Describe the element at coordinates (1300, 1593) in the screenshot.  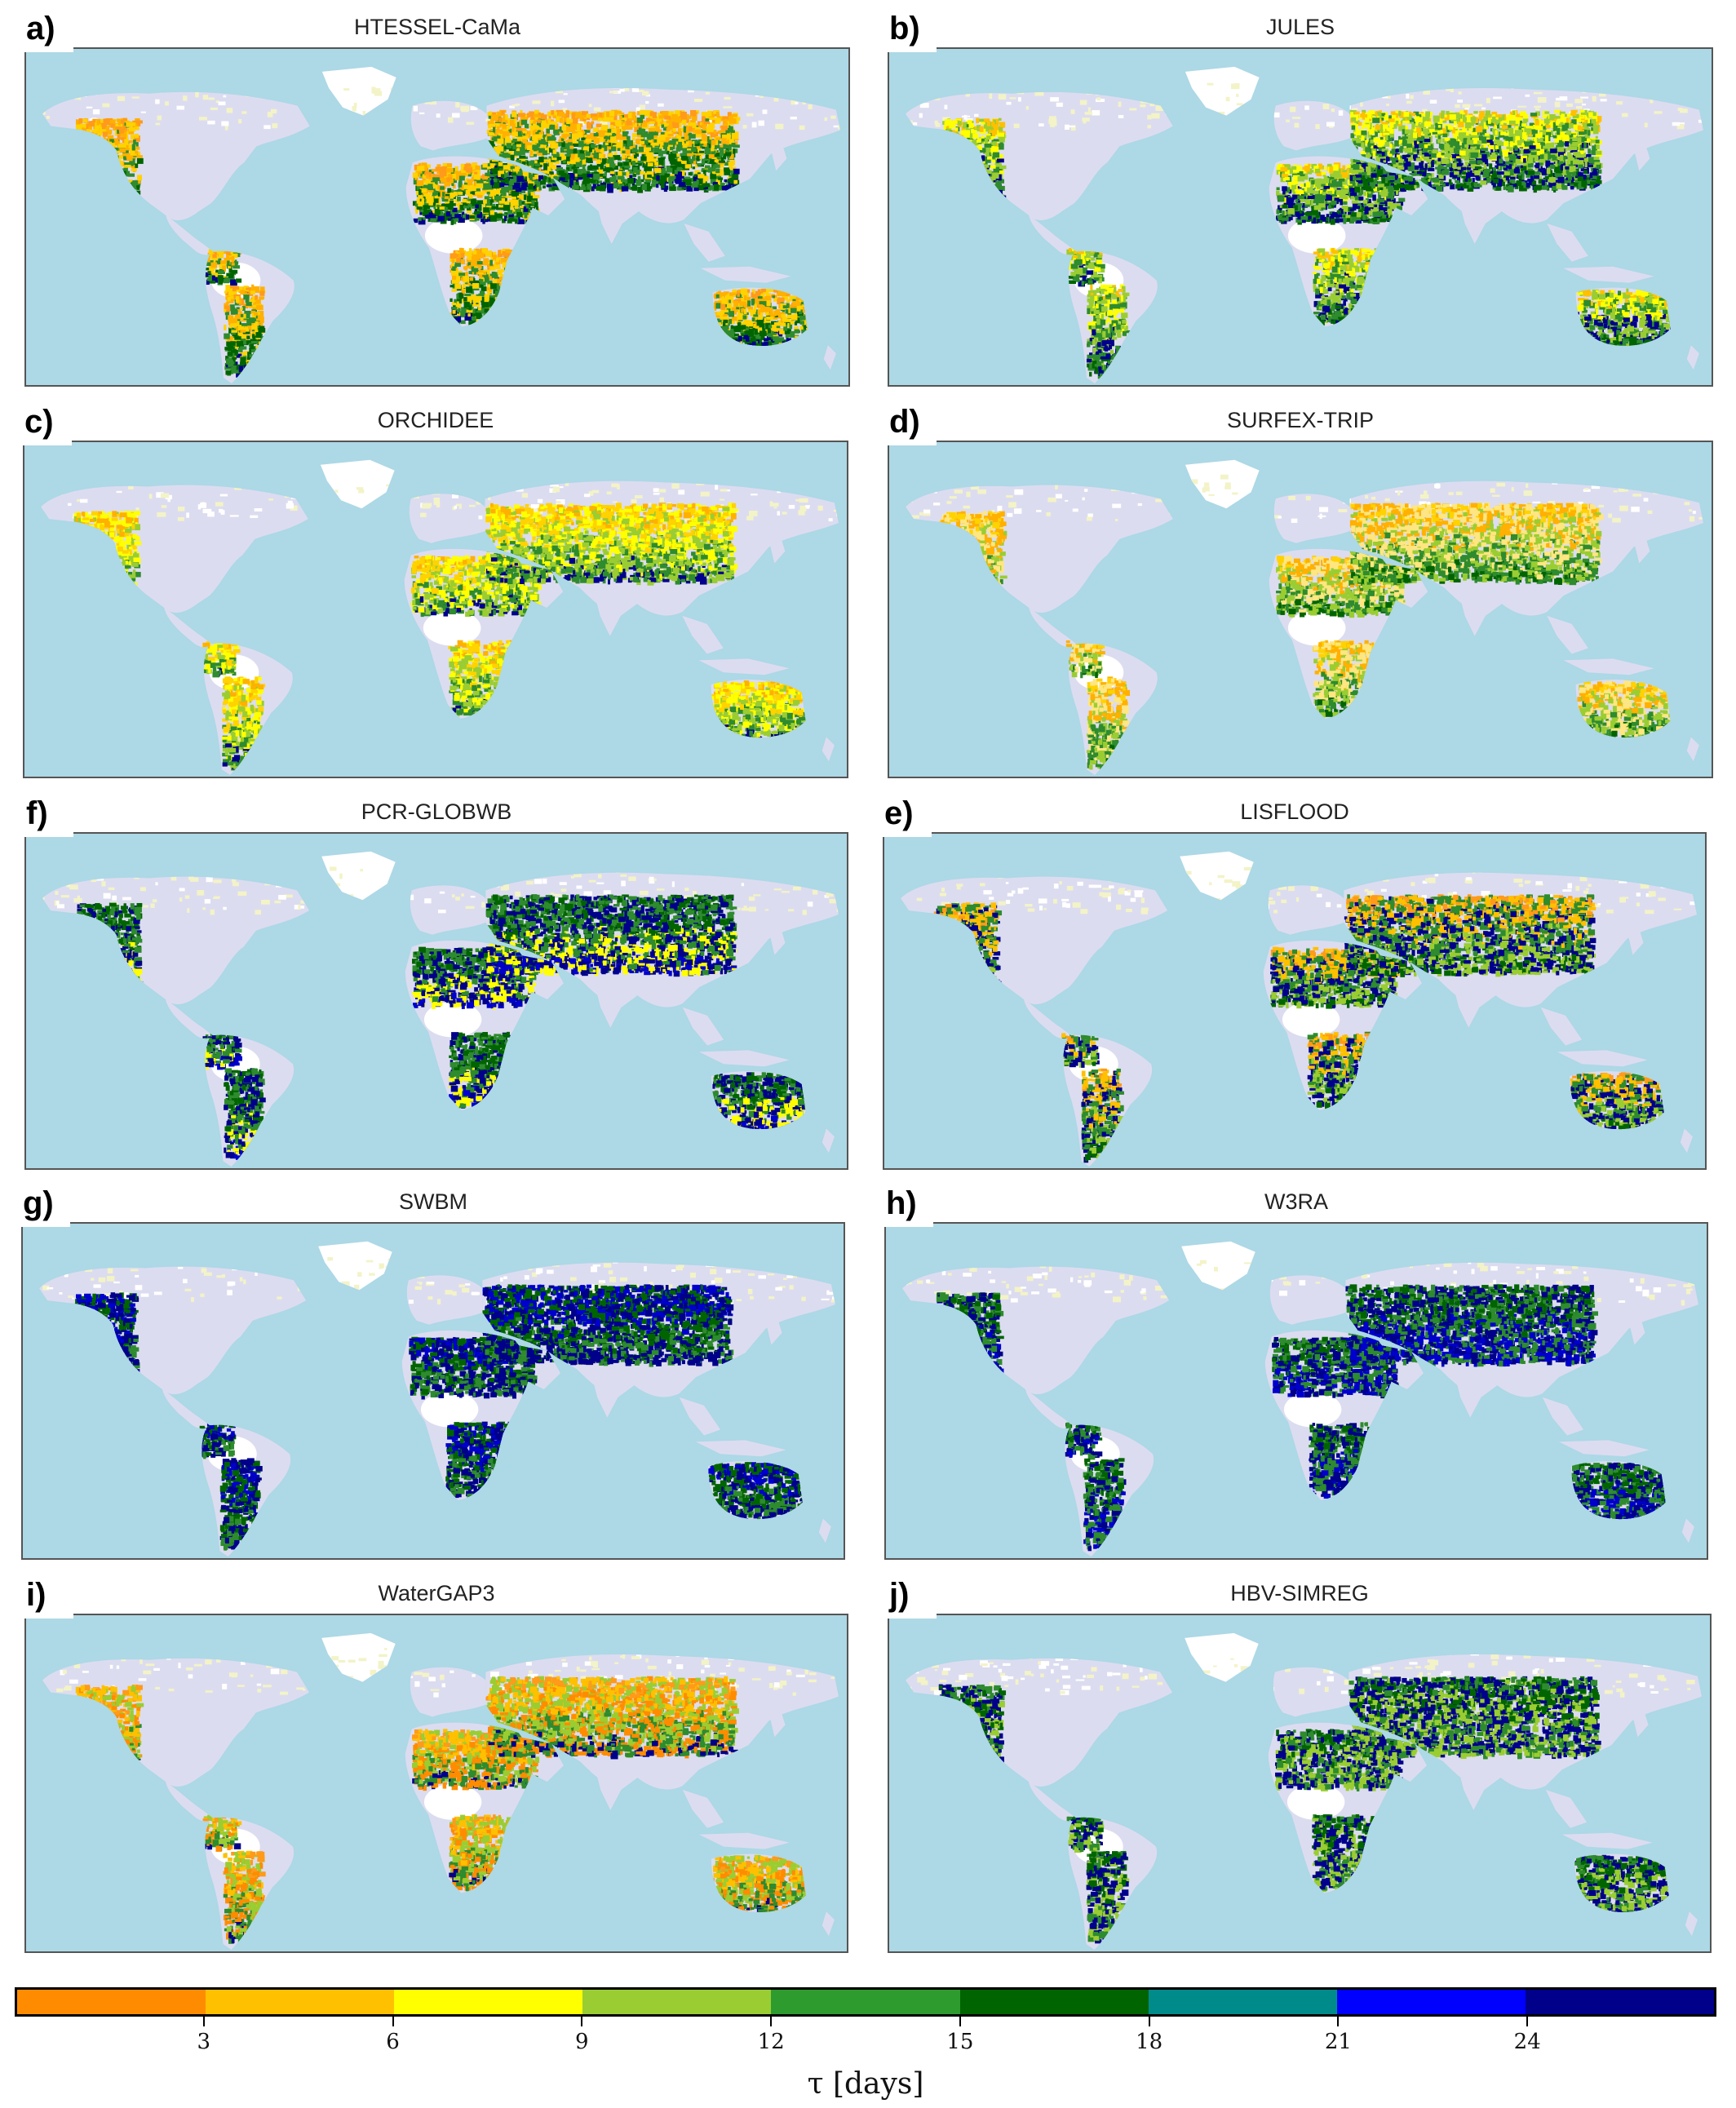
I see `panel-title: HBV-SIMREG` at that location.